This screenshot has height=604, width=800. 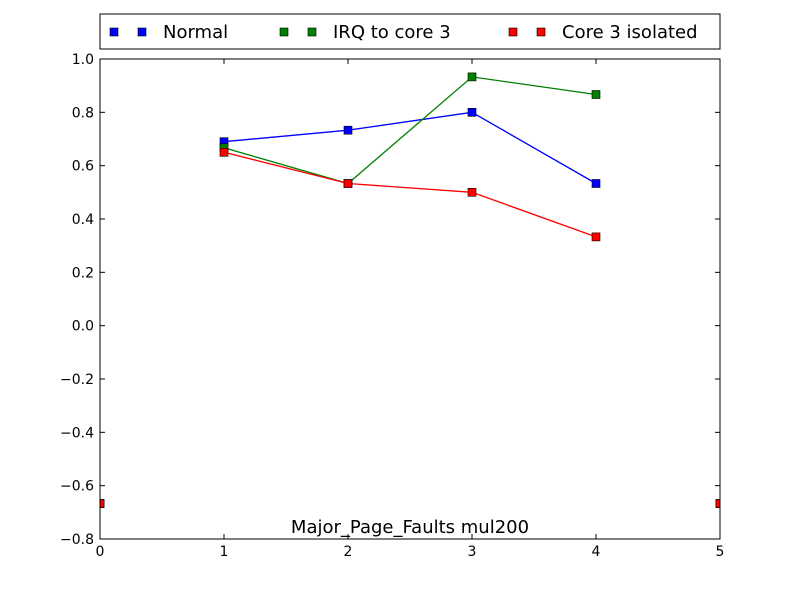 I want to click on x-tick-label: 0, so click(x=100, y=552).